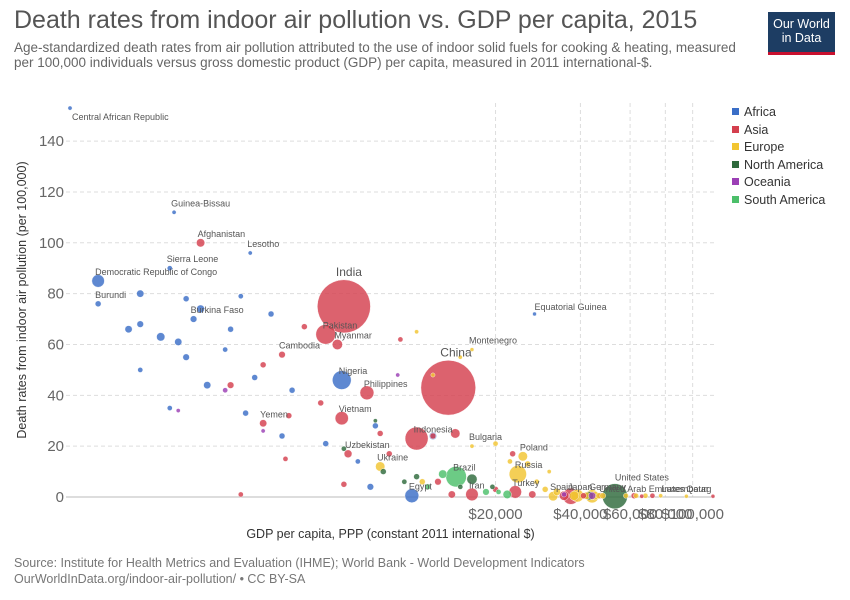  What do you see at coordinates (534, 447) in the screenshot?
I see `point-label: Poland` at bounding box center [534, 447].